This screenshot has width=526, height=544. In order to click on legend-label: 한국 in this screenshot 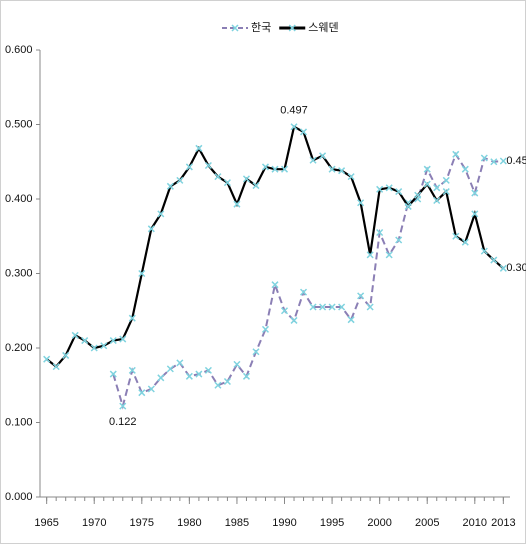, I will do `click(261, 27)`.